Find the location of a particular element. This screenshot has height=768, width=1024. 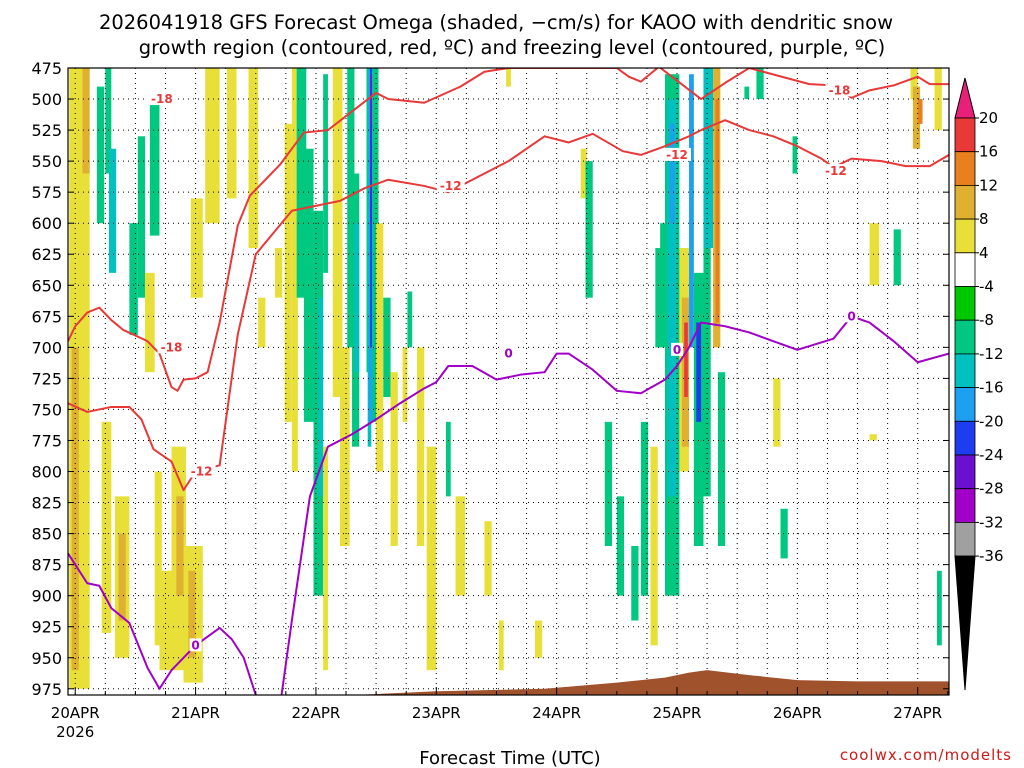

y-tick-label-475: 475 is located at coordinates (46, 68).